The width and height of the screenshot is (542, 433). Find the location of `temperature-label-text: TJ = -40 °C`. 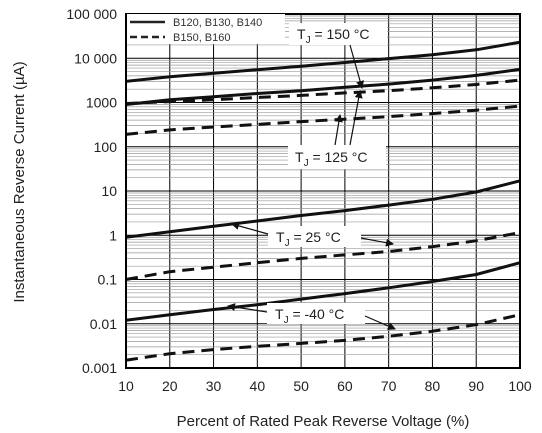

temperature-label-text: TJ = -40 °C is located at coordinates (309, 316).